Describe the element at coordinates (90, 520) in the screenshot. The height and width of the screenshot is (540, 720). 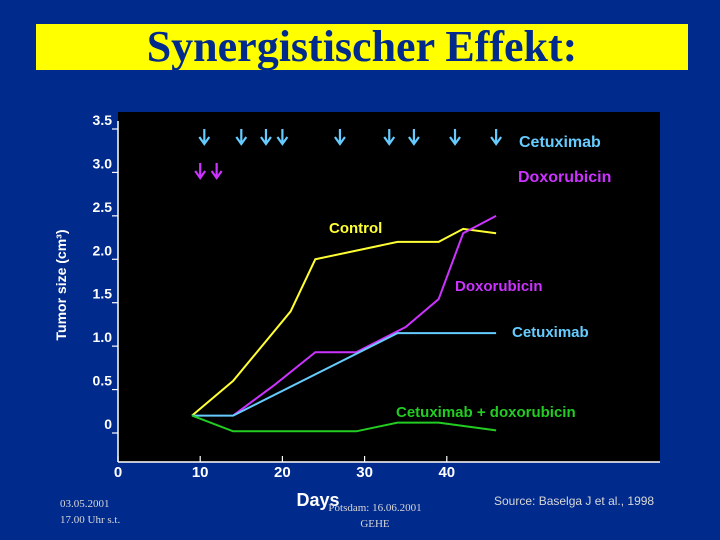
I see `footer-time: 17.00 Uhr s.t.` at that location.